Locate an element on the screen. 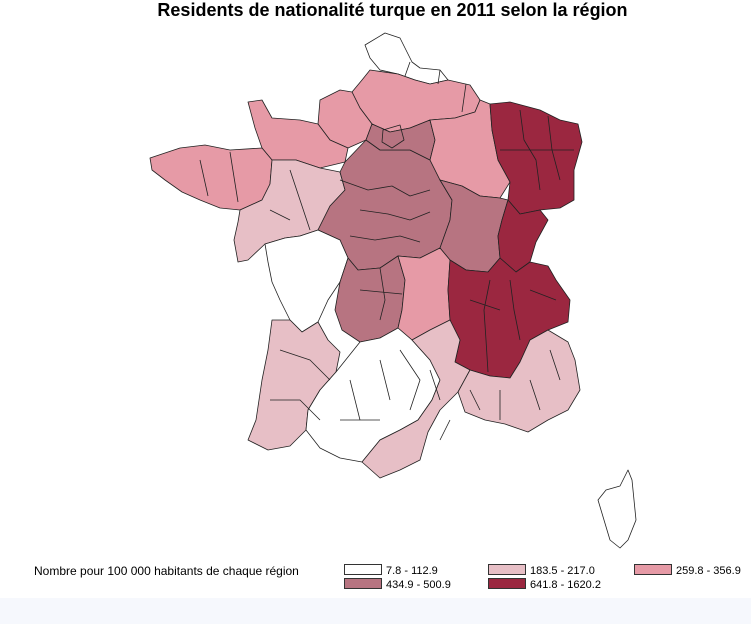 The width and height of the screenshot is (751, 624). region-corse is located at coordinates (617, 509).